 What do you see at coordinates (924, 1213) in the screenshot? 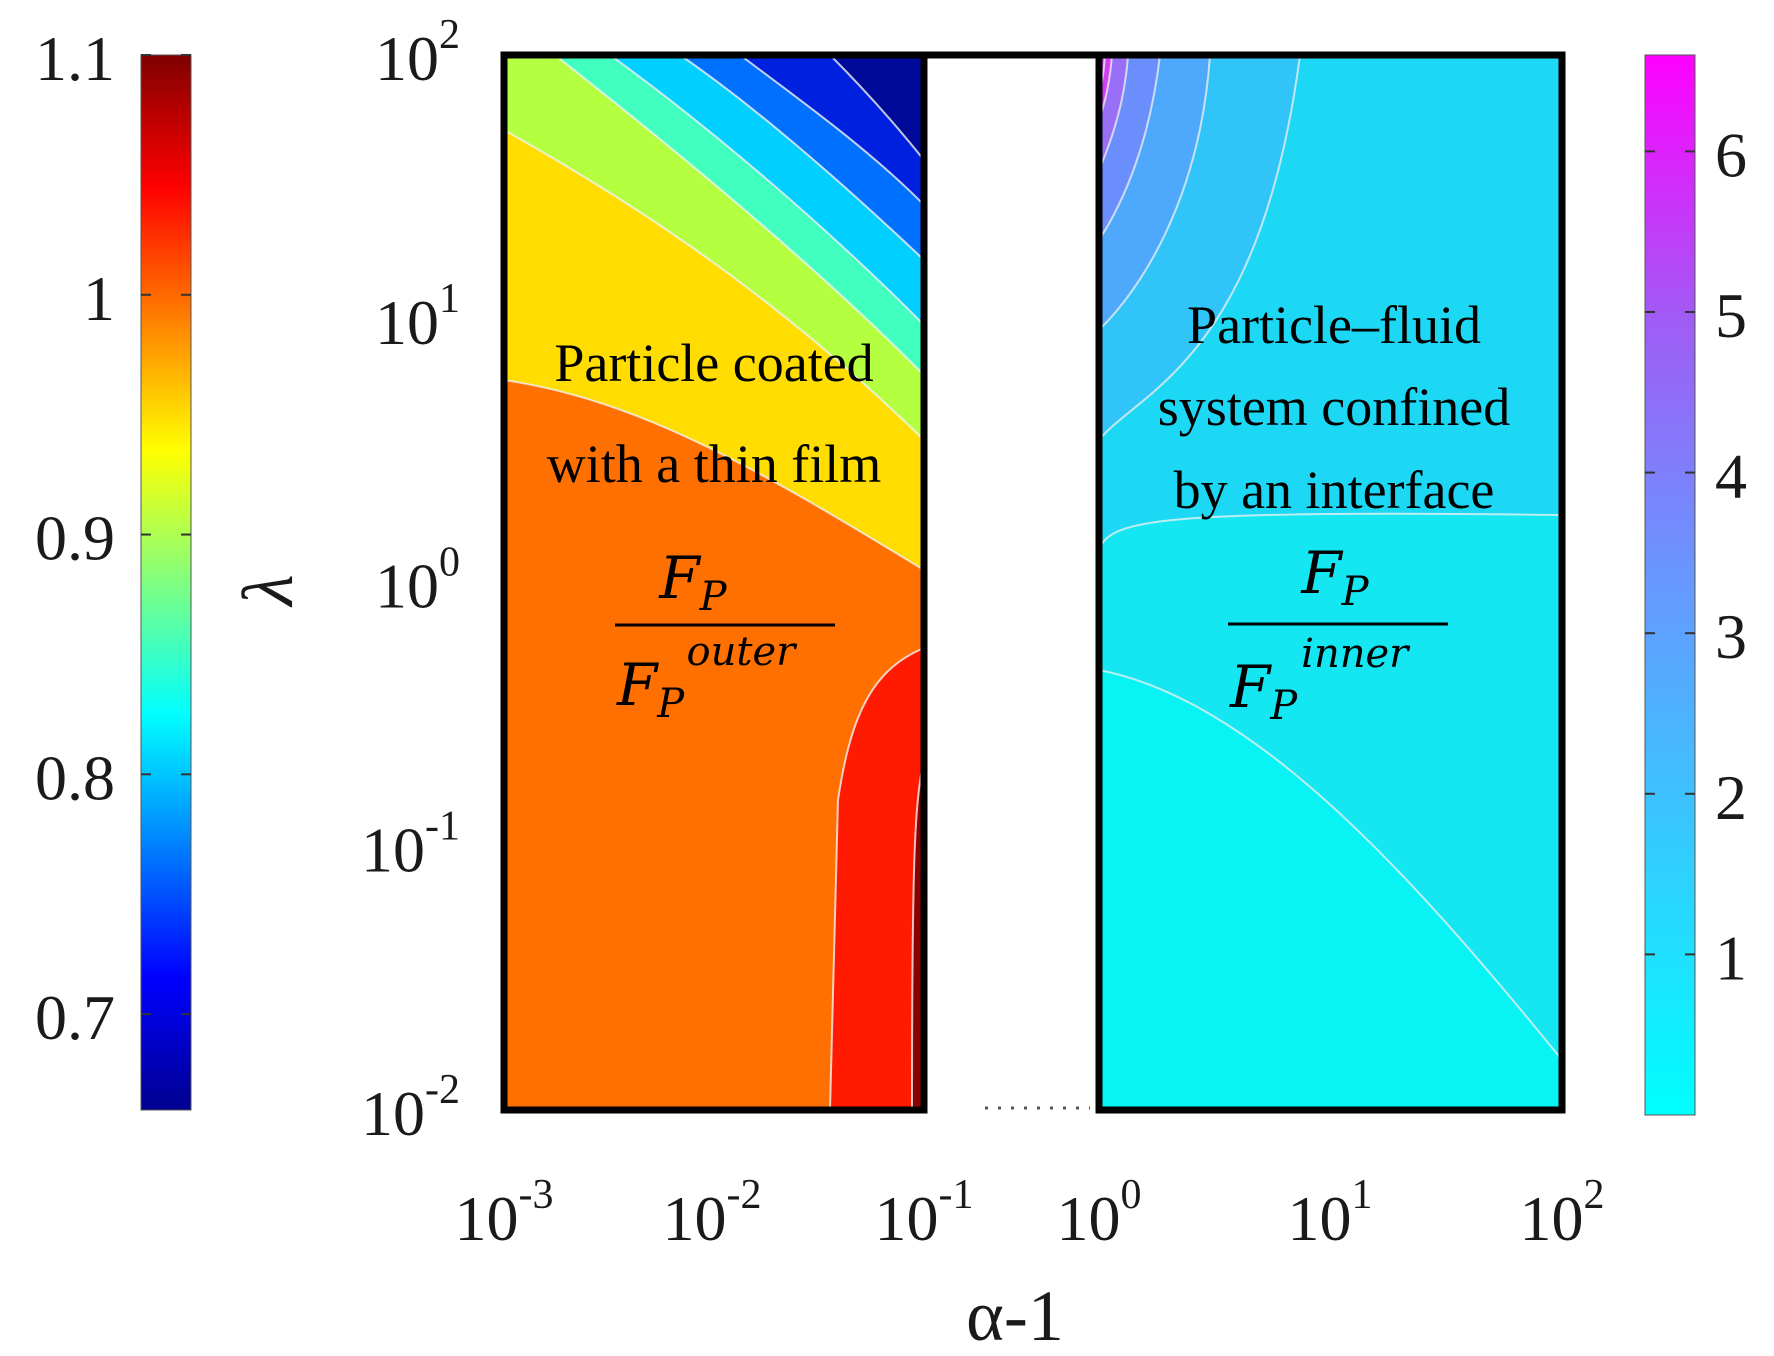
I see `x-tick-label: 10⁻¹` at bounding box center [924, 1213].